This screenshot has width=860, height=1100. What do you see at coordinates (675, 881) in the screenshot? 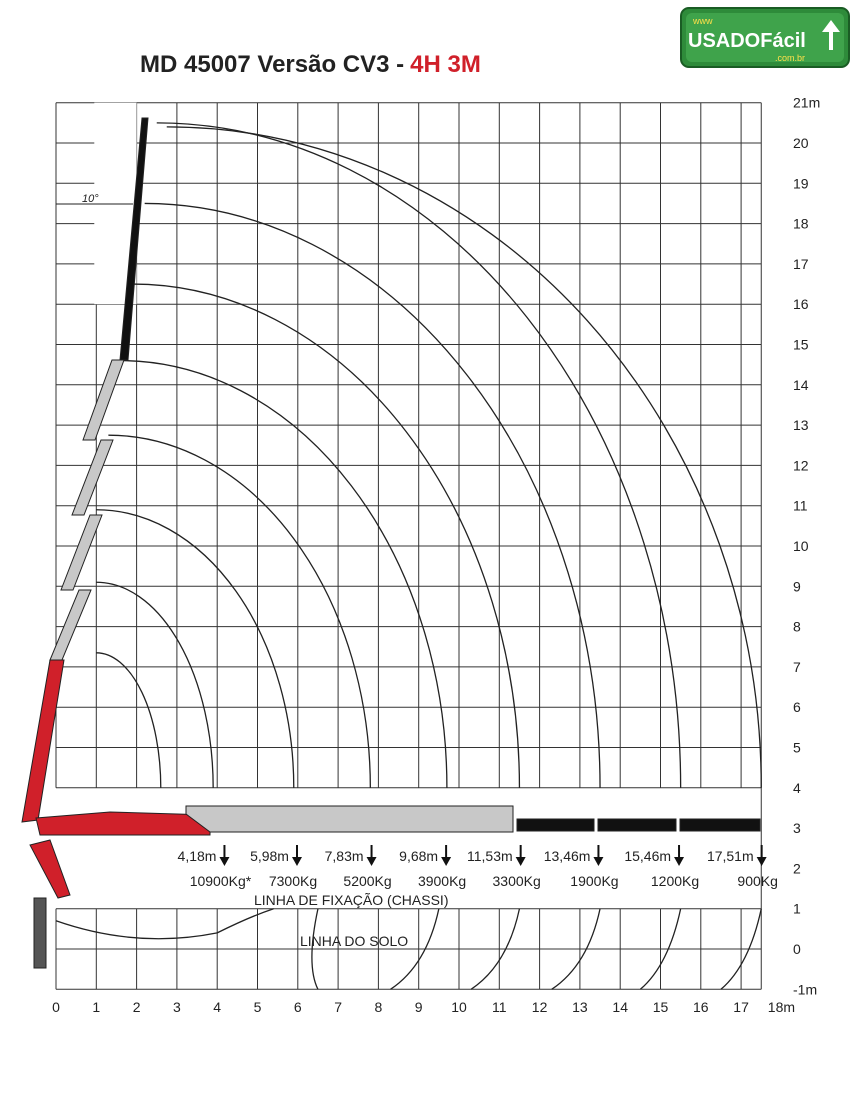
I see `load-label: 1200Kg` at bounding box center [675, 881].